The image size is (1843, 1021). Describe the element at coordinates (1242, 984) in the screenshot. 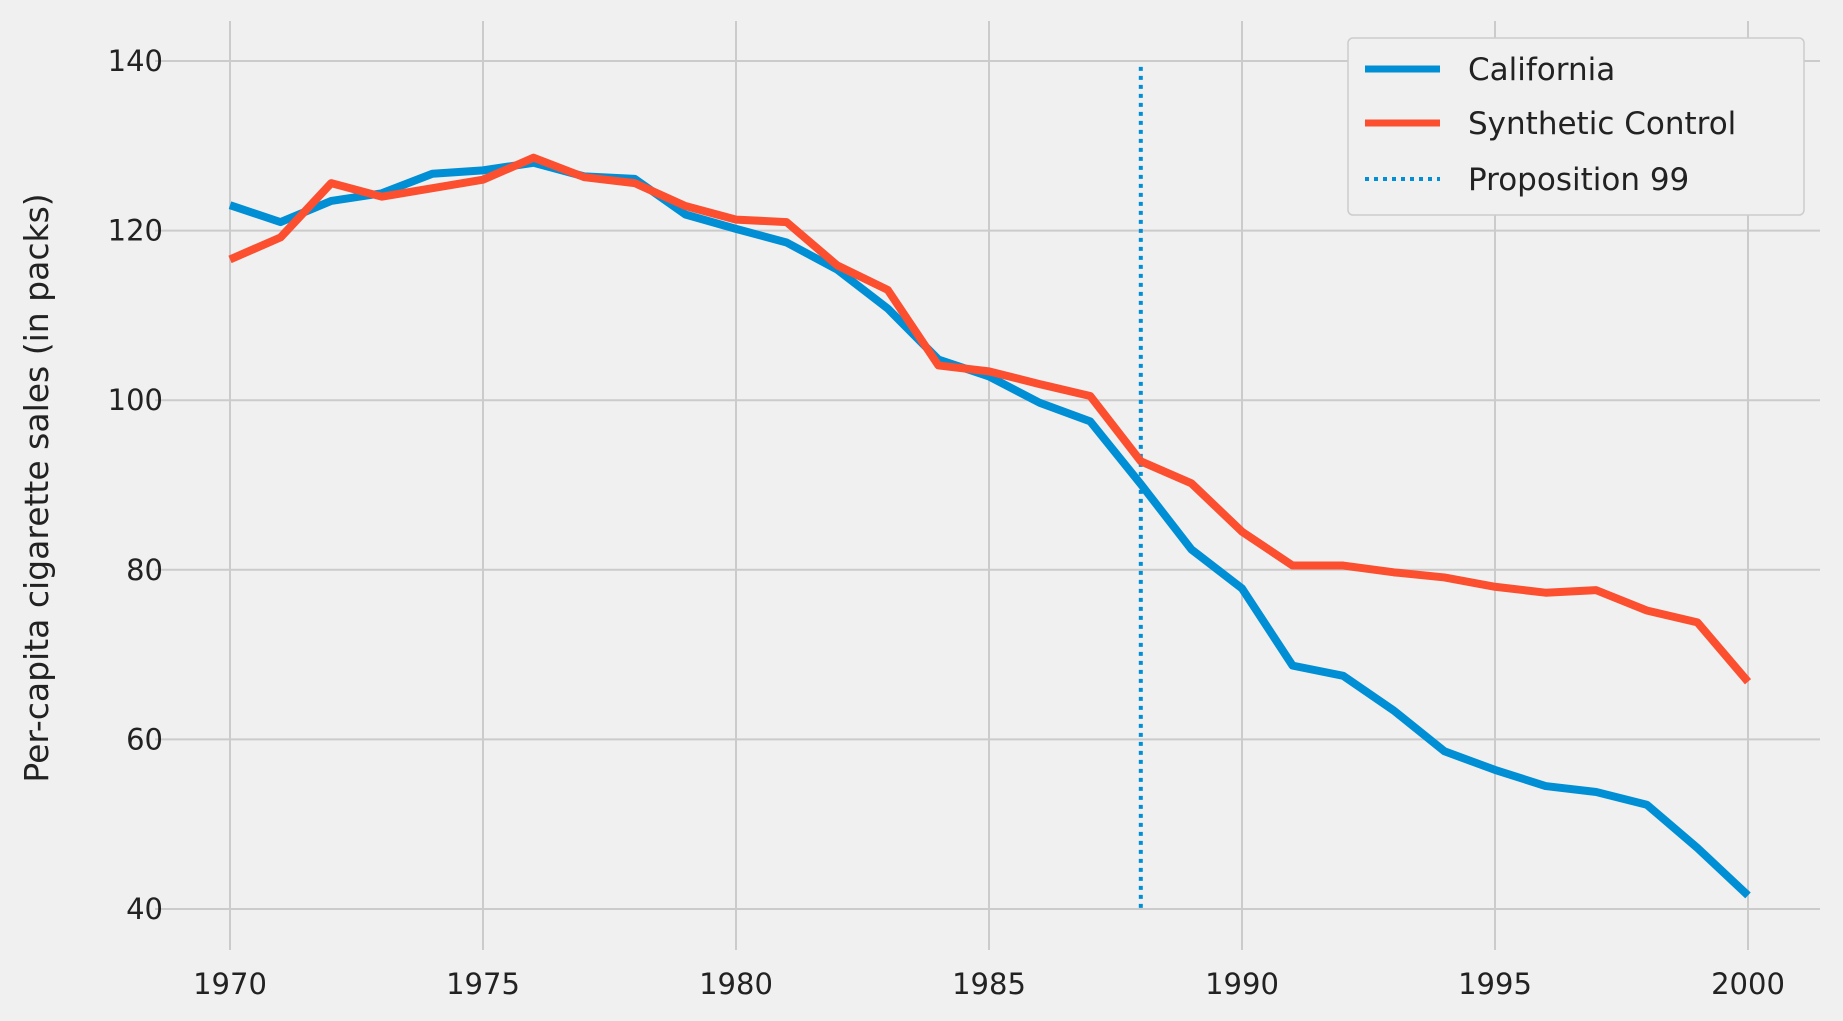

I see `x-tick-label: 1990` at that location.